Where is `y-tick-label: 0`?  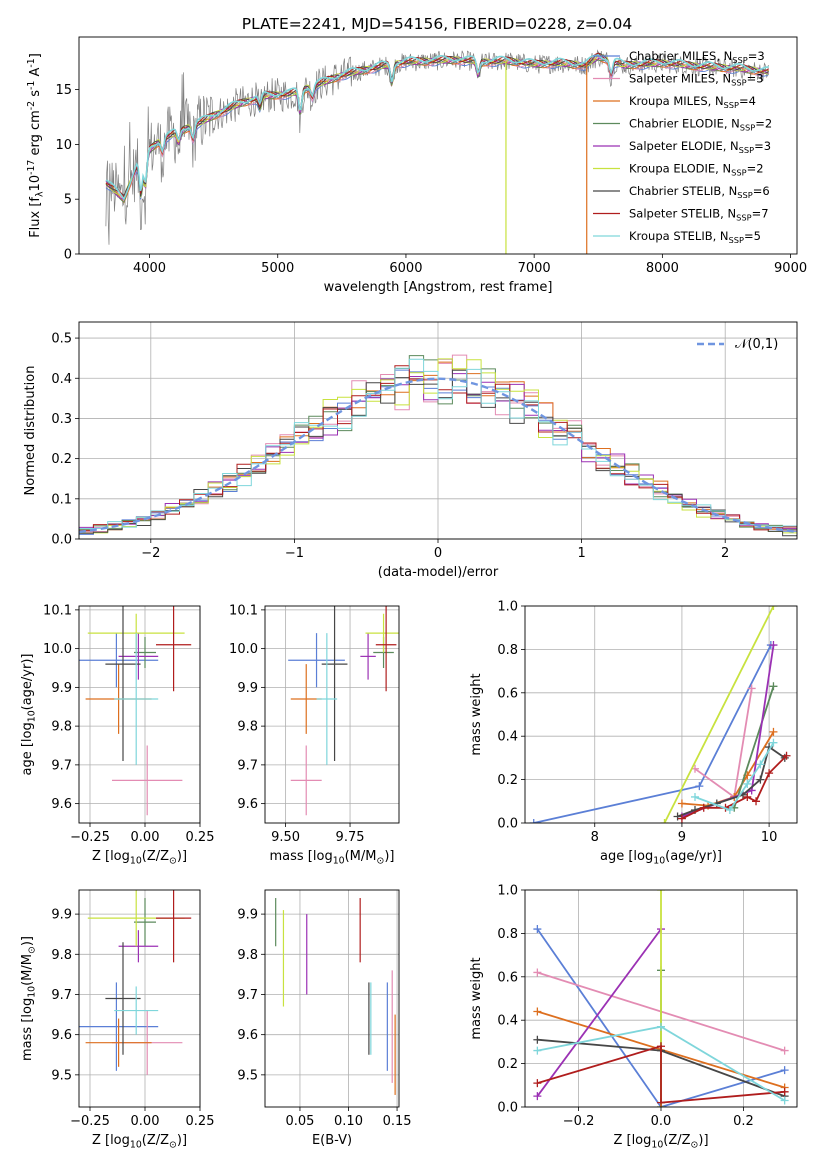
y-tick-label: 0 is located at coordinates (68, 255).